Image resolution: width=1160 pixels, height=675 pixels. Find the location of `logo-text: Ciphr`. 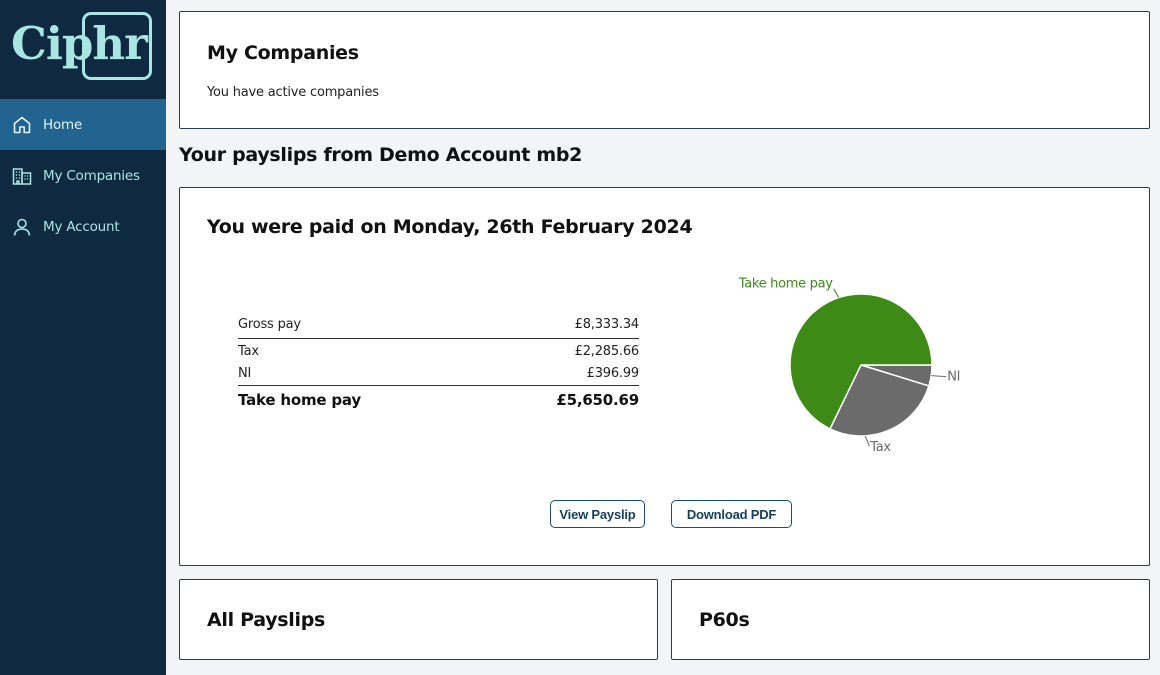

logo-text: Ciphr is located at coordinates (79, 43).